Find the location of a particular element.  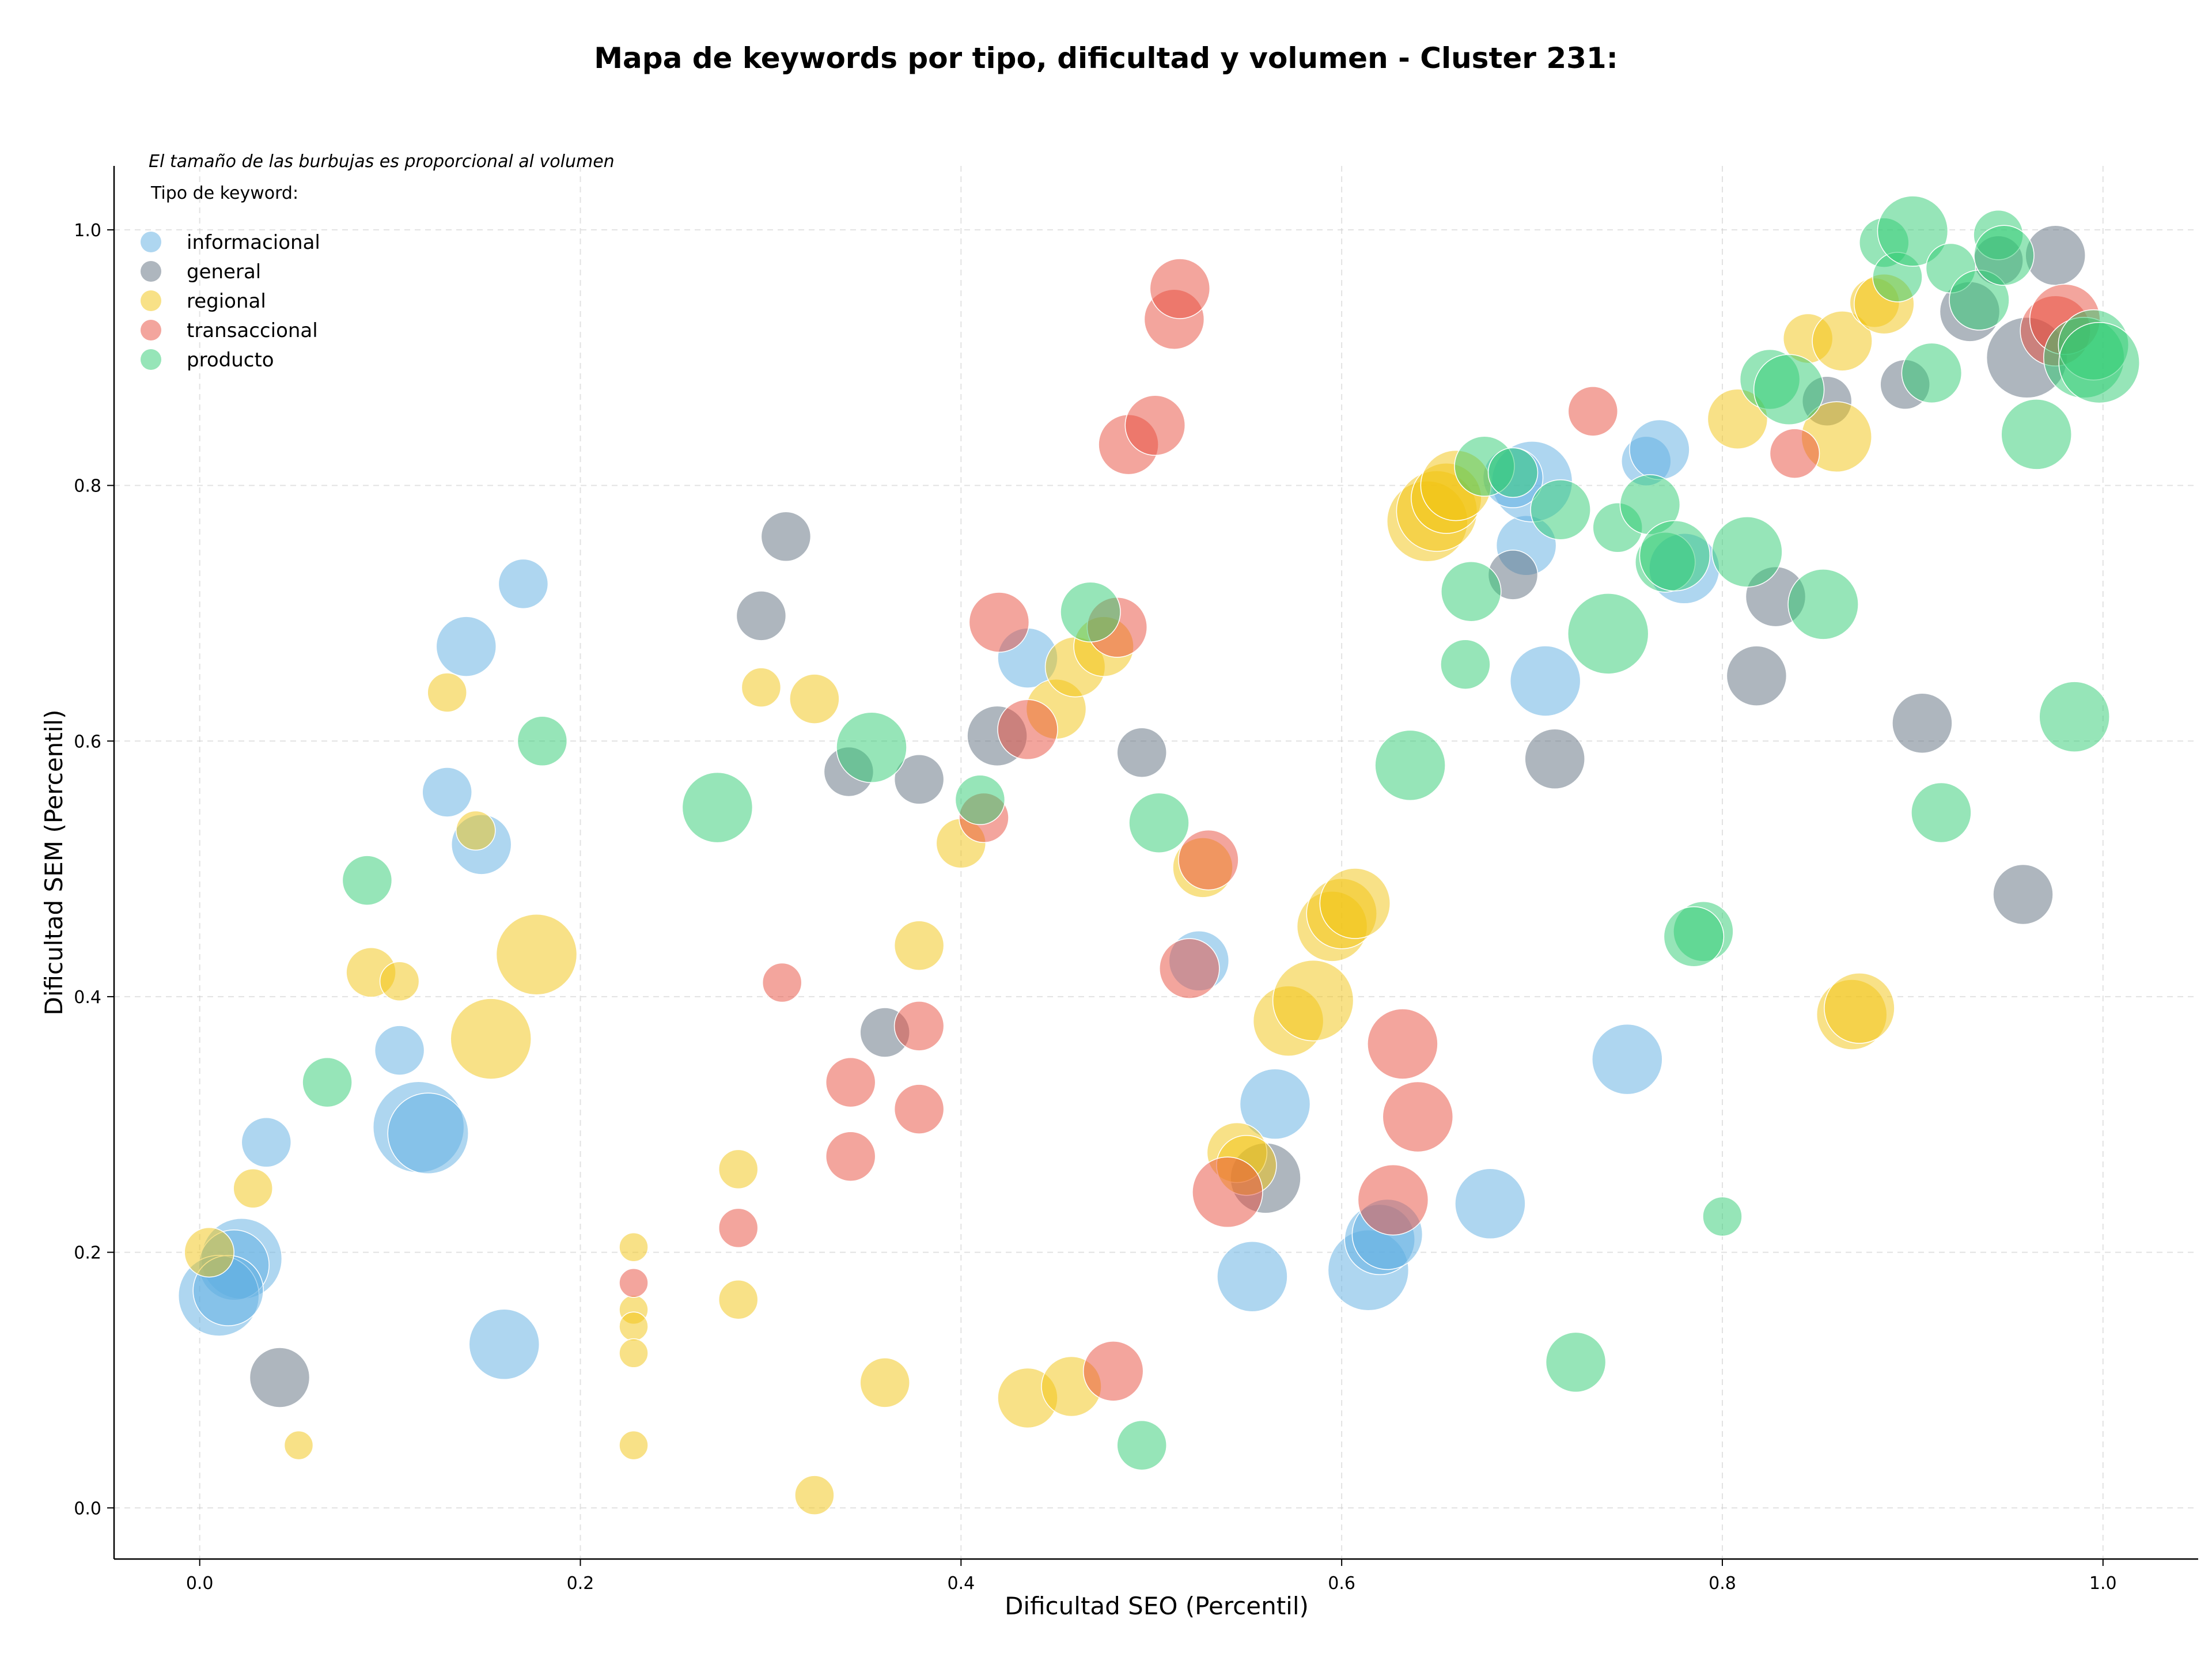

legend-marker-general is located at coordinates (151, 271).